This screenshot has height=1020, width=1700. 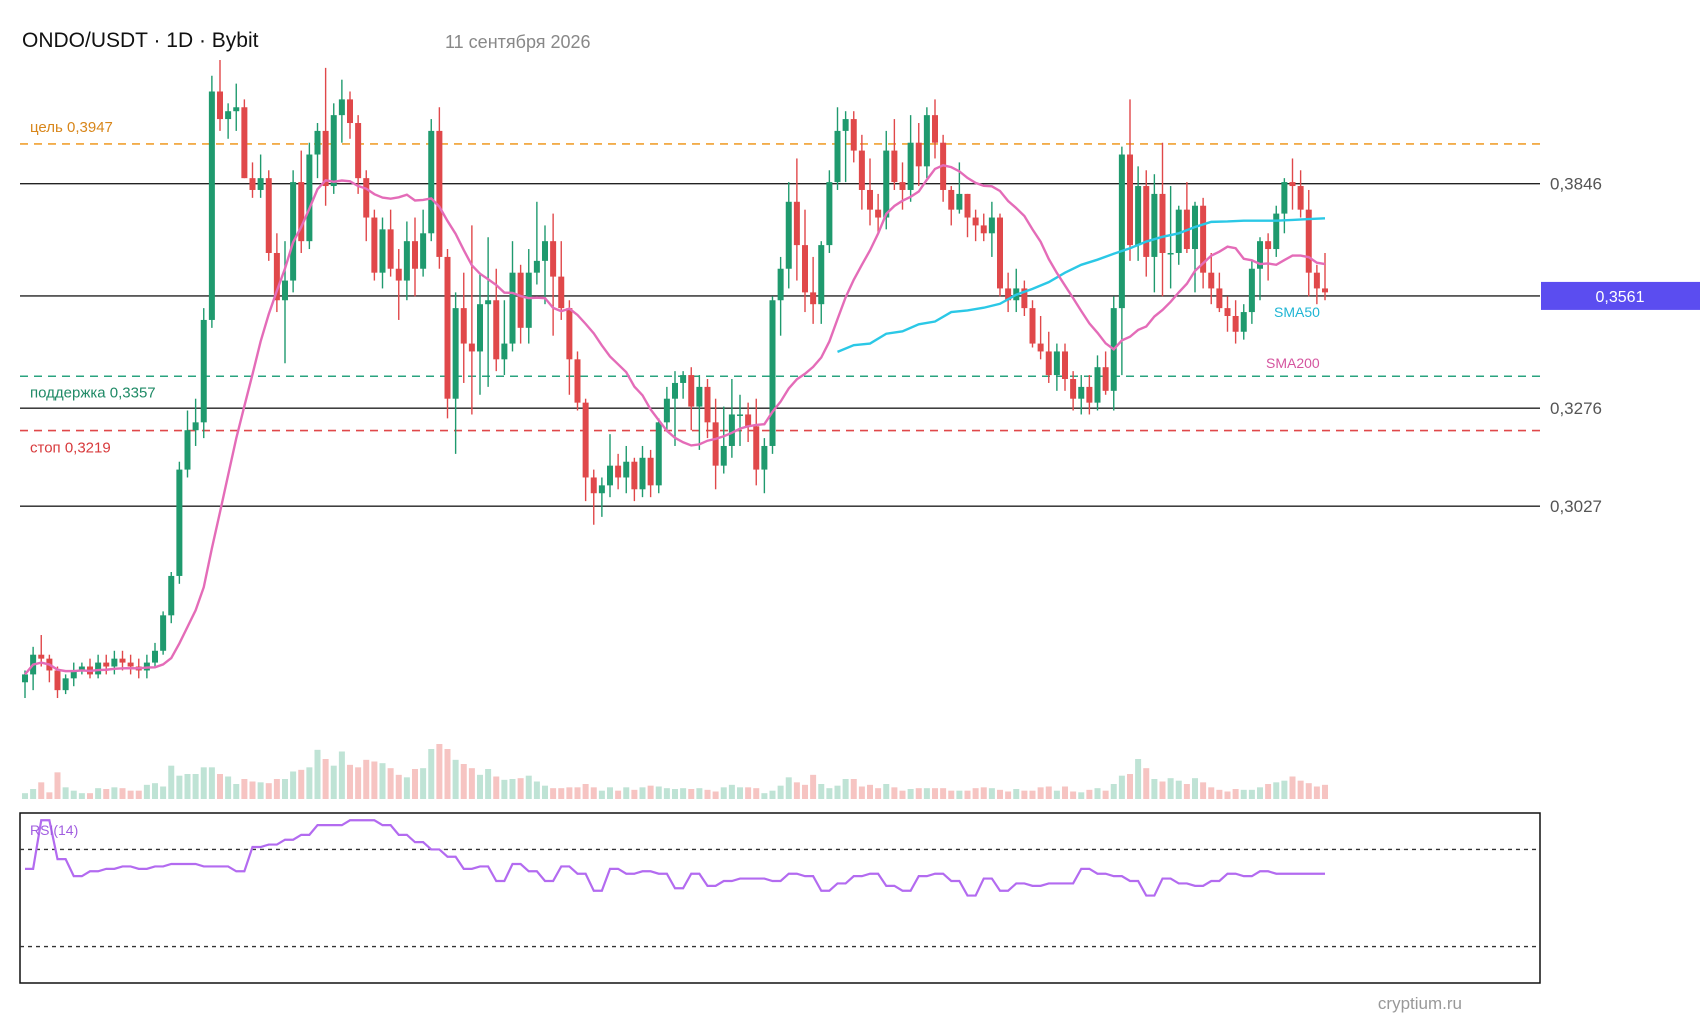 What do you see at coordinates (1297, 312) in the screenshot?
I see `sma50-label: SMA50` at bounding box center [1297, 312].